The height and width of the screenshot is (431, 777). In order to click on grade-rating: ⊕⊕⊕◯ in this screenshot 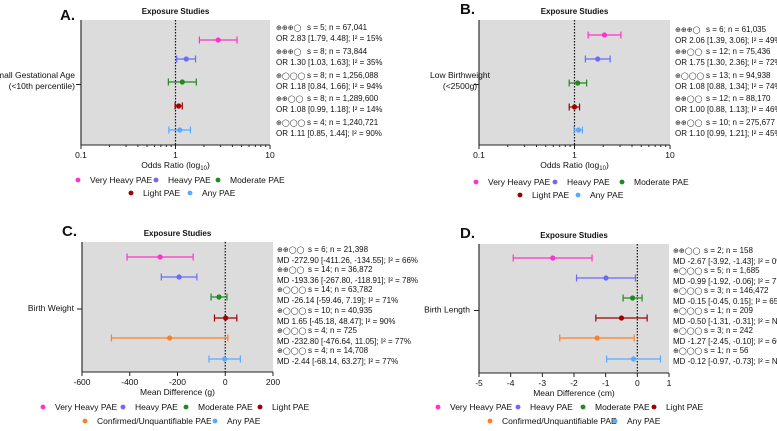, I will do `click(289, 28)`.